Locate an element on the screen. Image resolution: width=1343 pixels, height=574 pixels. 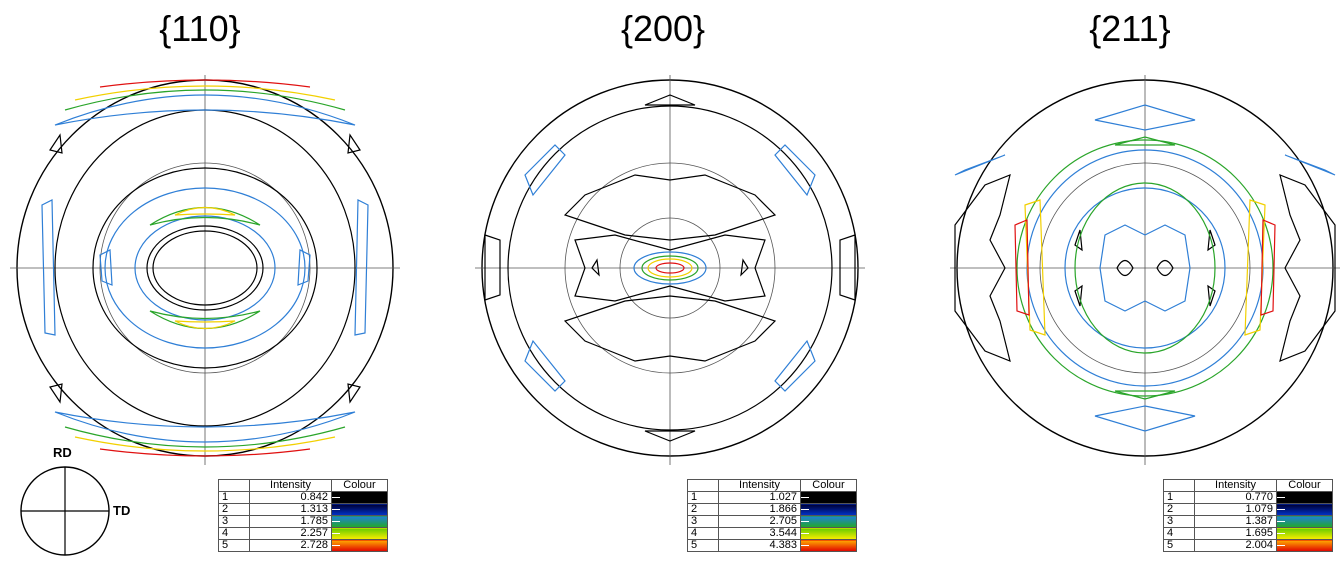
legend-value: 4.383 is located at coordinates (759, 545).